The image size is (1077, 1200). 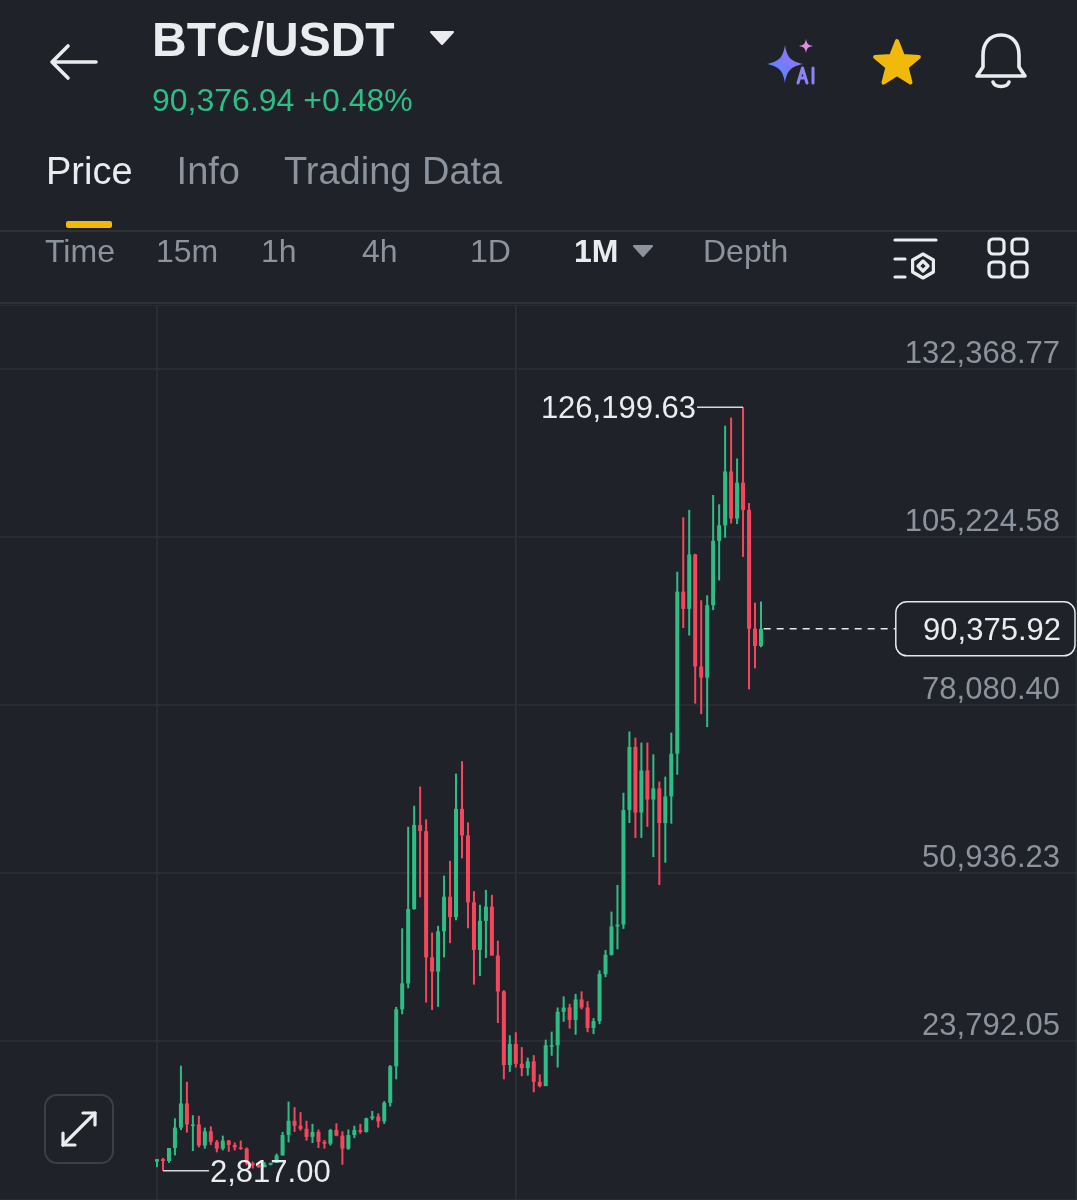 I want to click on text: Time, so click(x=80, y=251).